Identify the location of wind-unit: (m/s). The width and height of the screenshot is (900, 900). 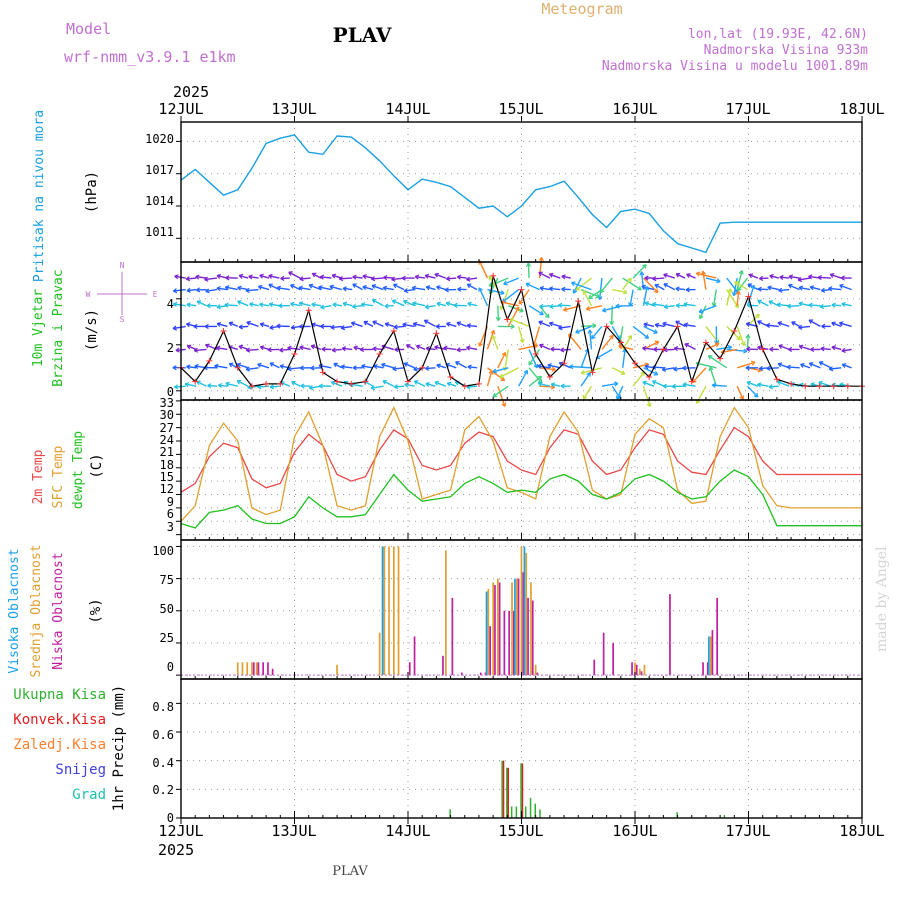
(92, 330).